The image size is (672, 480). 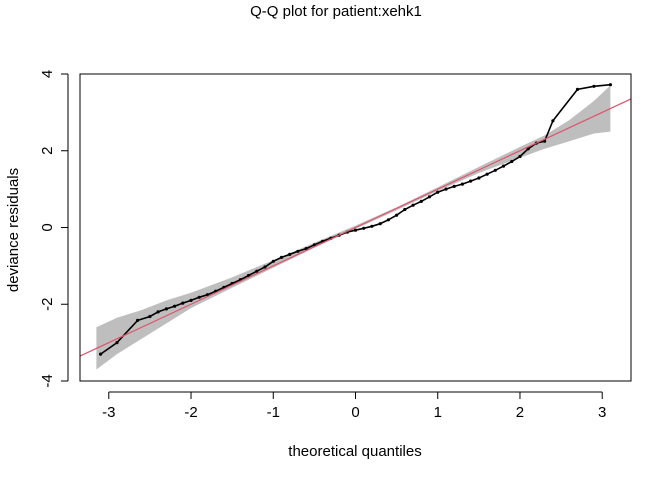 I want to click on x-tick-label: -3, so click(x=108, y=412).